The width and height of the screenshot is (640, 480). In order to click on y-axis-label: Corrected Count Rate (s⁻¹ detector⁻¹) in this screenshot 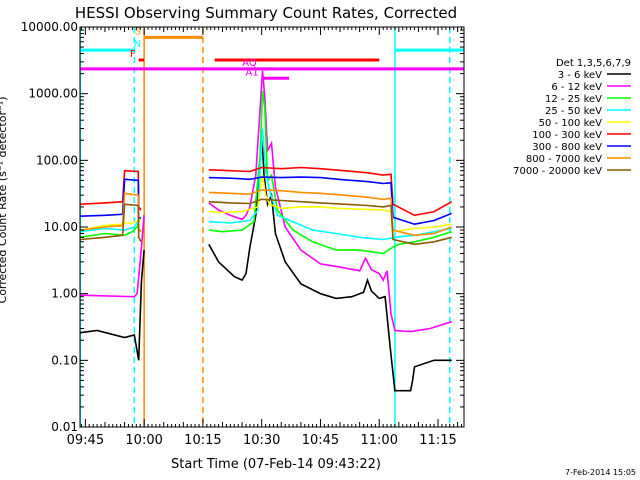, I will do `click(4, 200)`.